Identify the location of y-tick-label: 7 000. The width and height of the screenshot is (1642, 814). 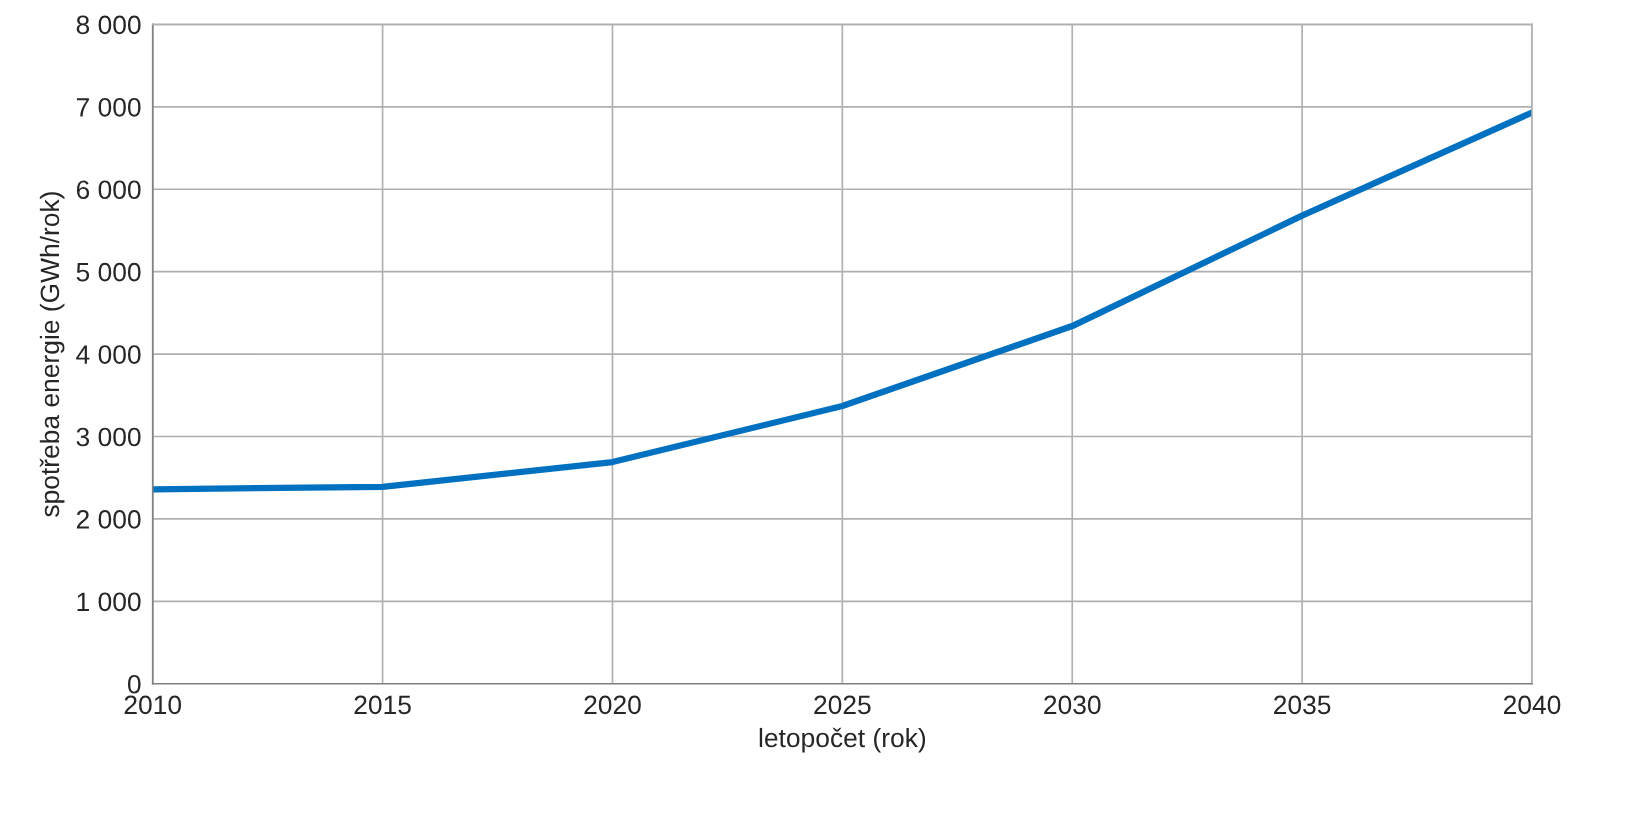
(108, 107).